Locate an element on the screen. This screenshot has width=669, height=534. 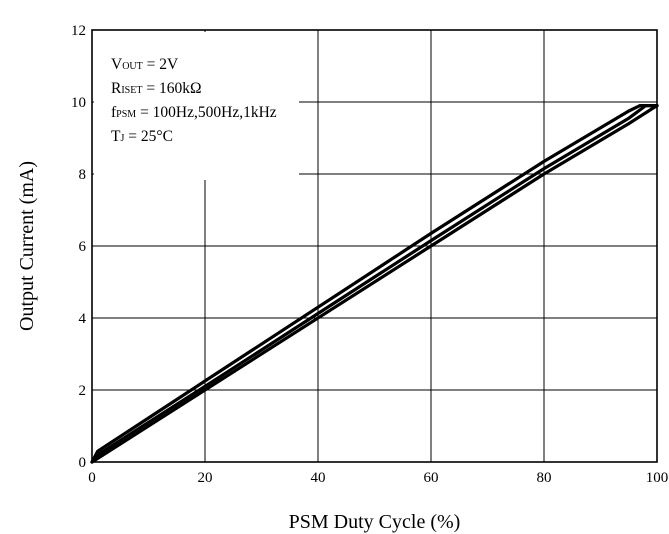
x-tick-label: 0 is located at coordinates (92, 478).